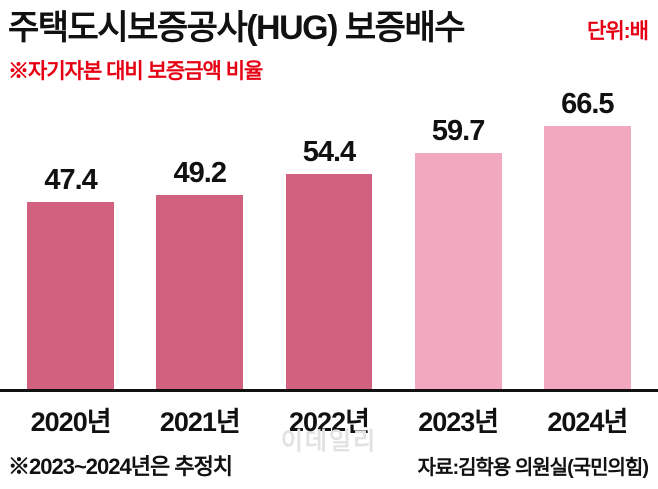 The image size is (658, 489). Describe the element at coordinates (587, 422) in the screenshot. I see `category-label-2024년: 2024년` at that location.